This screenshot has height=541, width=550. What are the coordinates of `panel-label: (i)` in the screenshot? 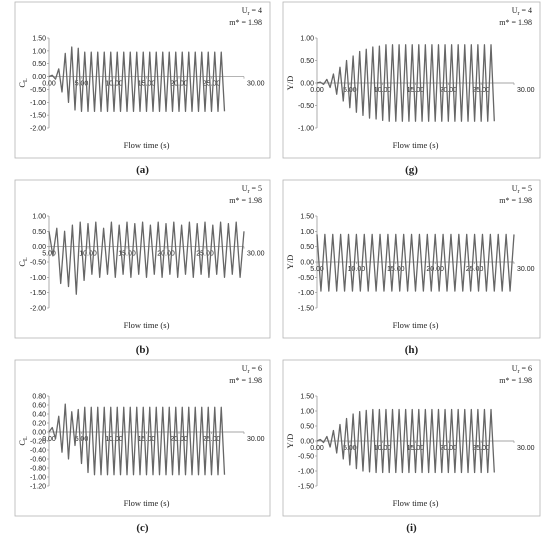 It's located at (411, 528).